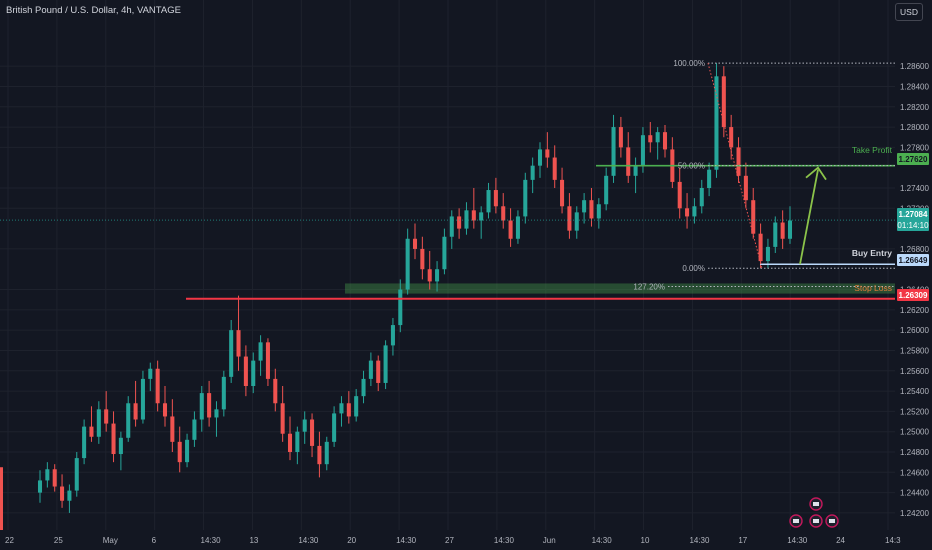  Describe the element at coordinates (351, 540) in the screenshot. I see `time-tick-label: 20` at that location.